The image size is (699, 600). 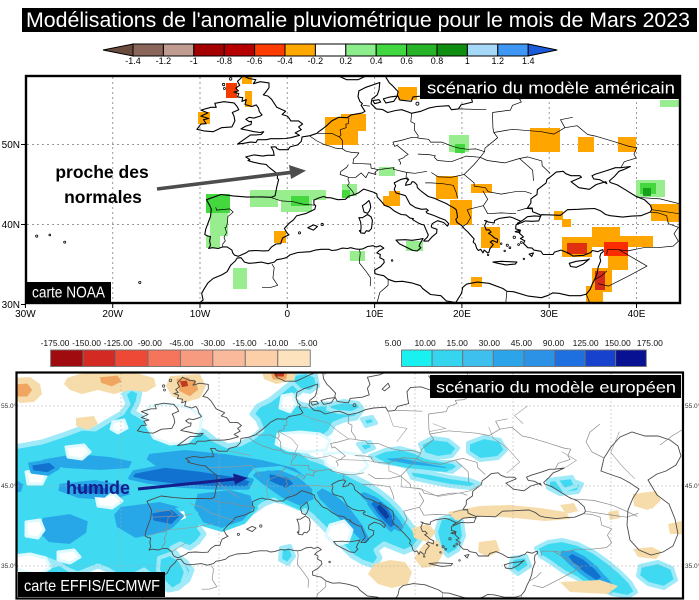 What do you see at coordinates (102, 172) in the screenshot?
I see `svg-text: proche des` at bounding box center [102, 172].